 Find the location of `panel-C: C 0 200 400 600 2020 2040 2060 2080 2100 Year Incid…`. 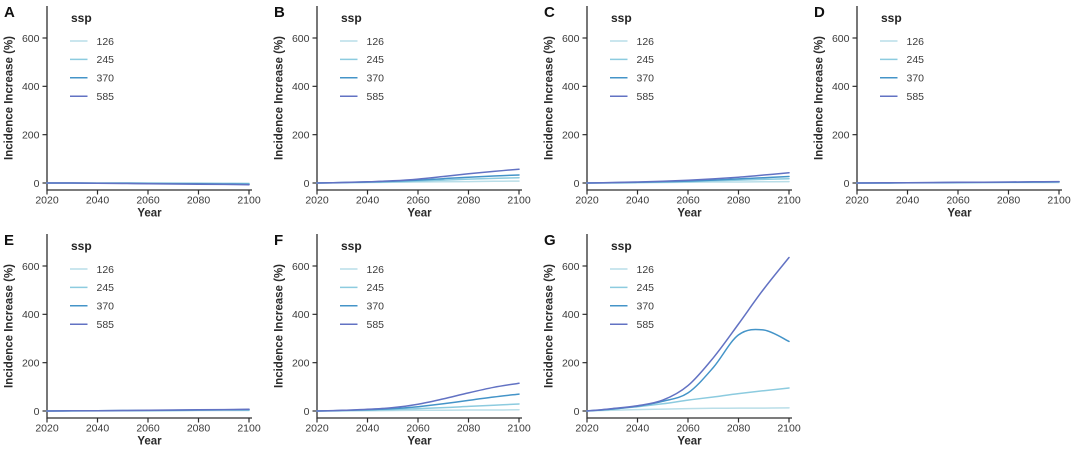

panel-C: C 0 200 400 600 2020 2040 2060 2080 2100 Year Incid… is located at coordinates (675, 114).